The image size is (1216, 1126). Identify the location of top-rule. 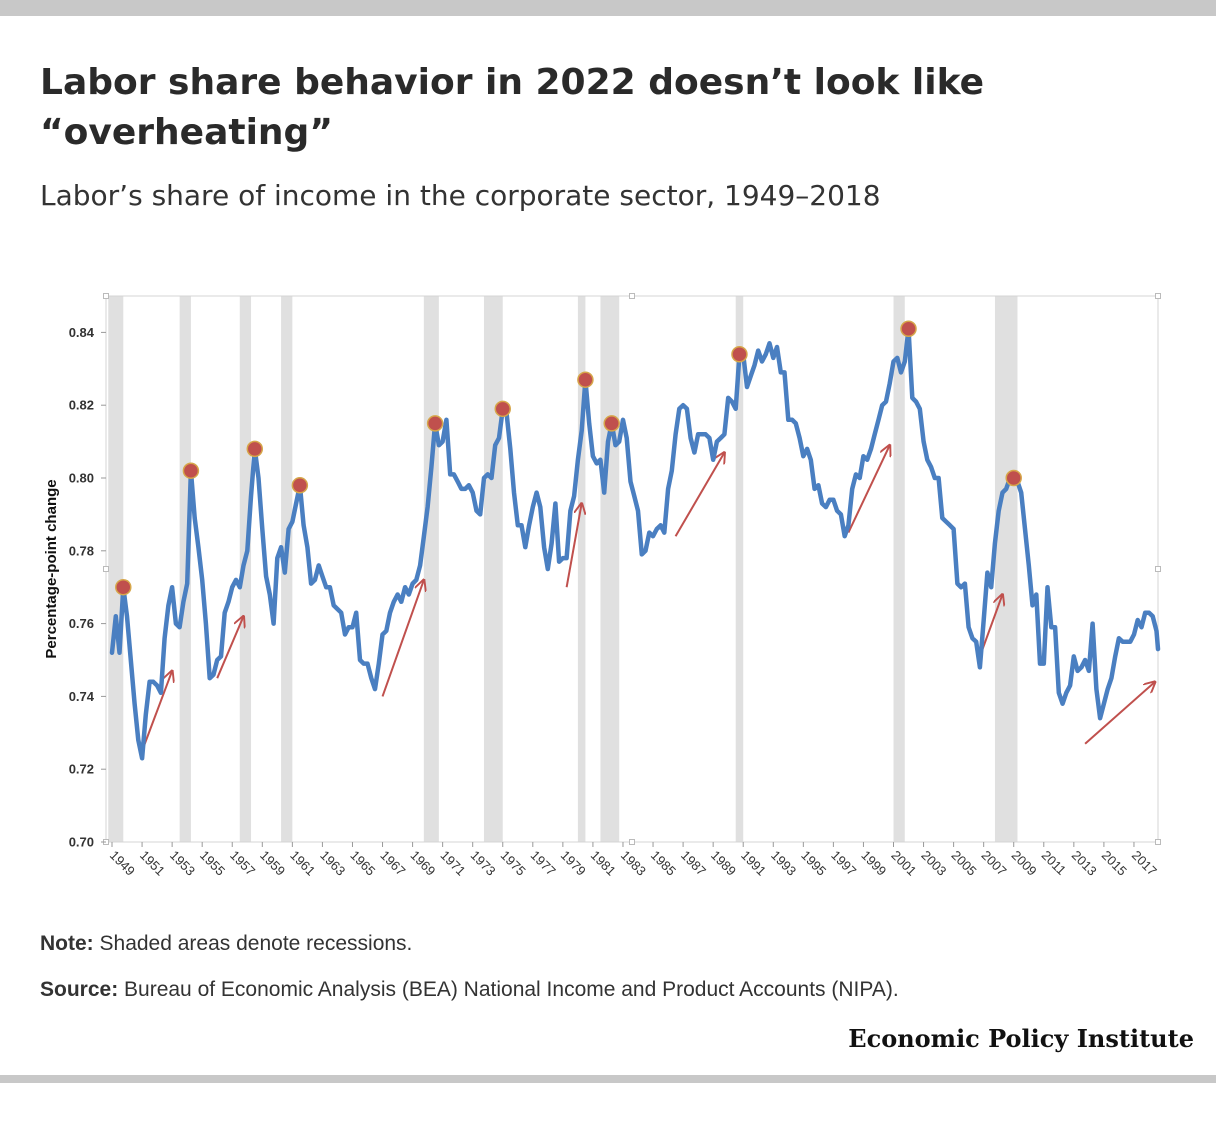
(608, 8).